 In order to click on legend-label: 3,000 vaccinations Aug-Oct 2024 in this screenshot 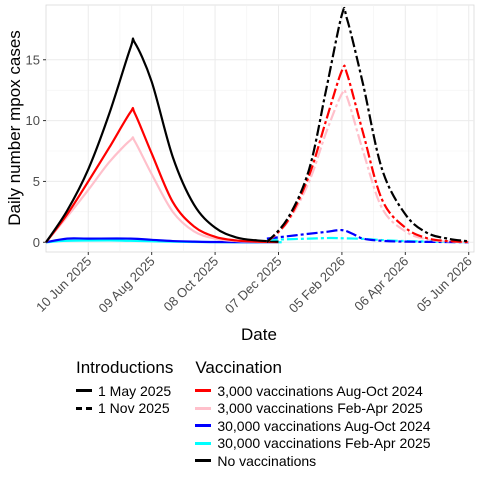, I will do `click(320, 390)`.